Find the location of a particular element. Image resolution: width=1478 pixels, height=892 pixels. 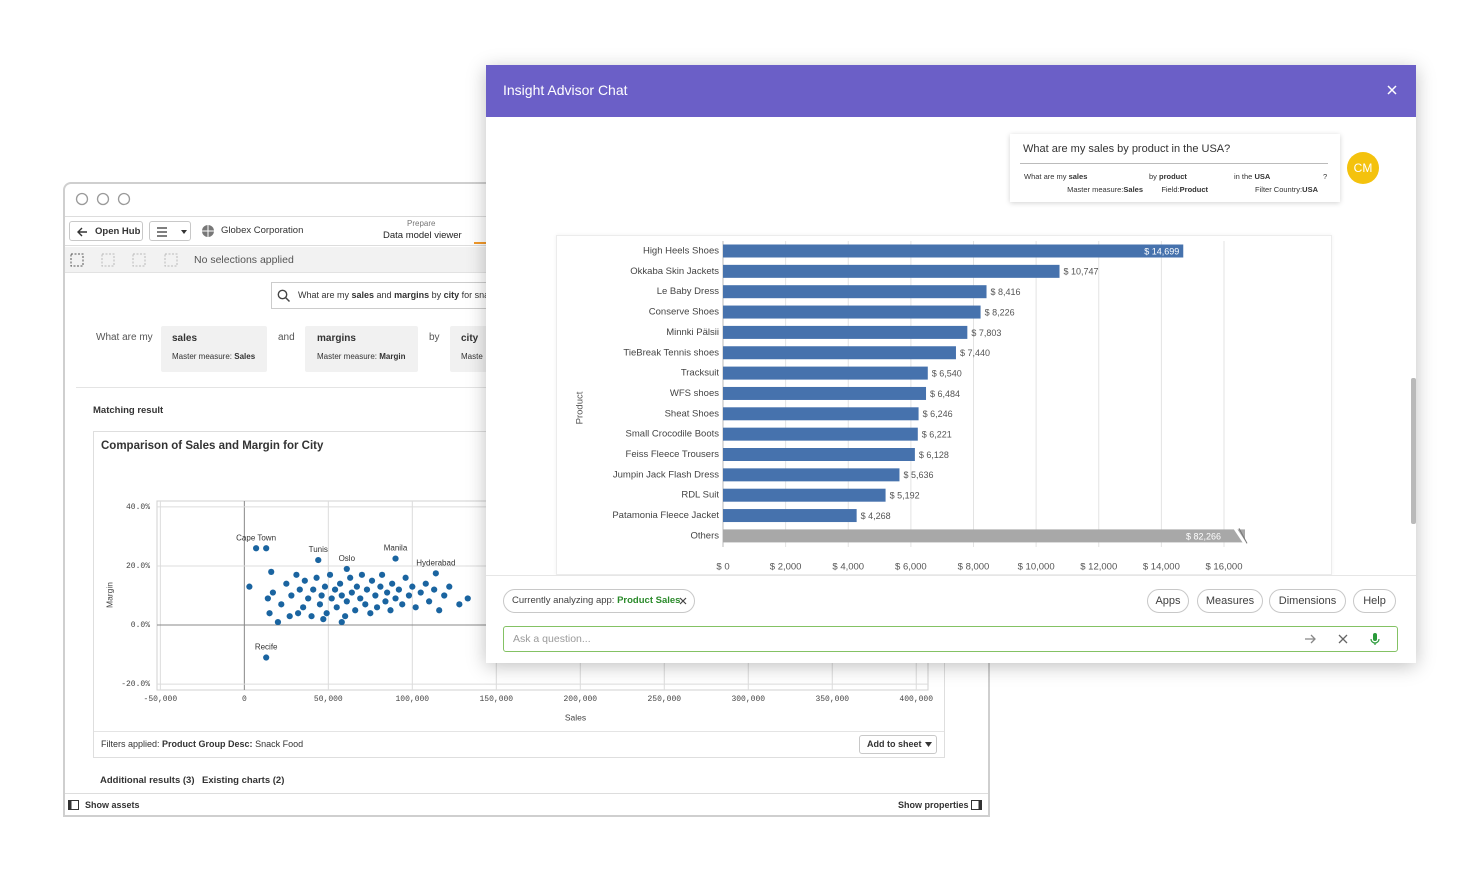

chip-detail: Maste is located at coordinates (472, 356).